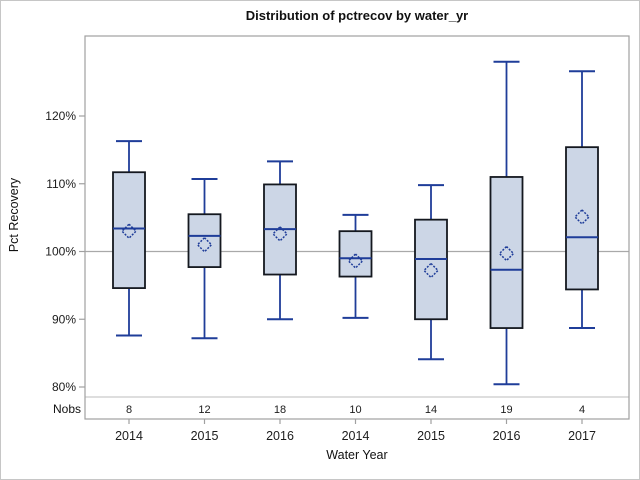 The height and width of the screenshot is (480, 640). Describe the element at coordinates (204, 410) in the screenshot. I see `nobs-value: 12` at that location.